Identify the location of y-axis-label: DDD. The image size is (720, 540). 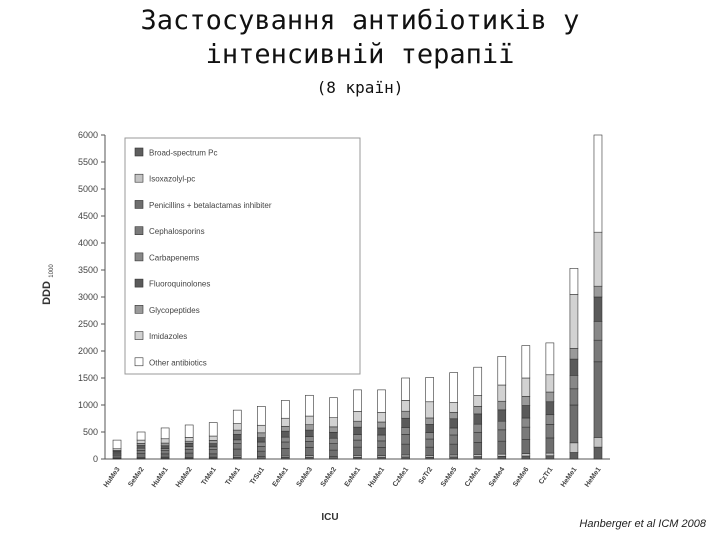
(47, 293).